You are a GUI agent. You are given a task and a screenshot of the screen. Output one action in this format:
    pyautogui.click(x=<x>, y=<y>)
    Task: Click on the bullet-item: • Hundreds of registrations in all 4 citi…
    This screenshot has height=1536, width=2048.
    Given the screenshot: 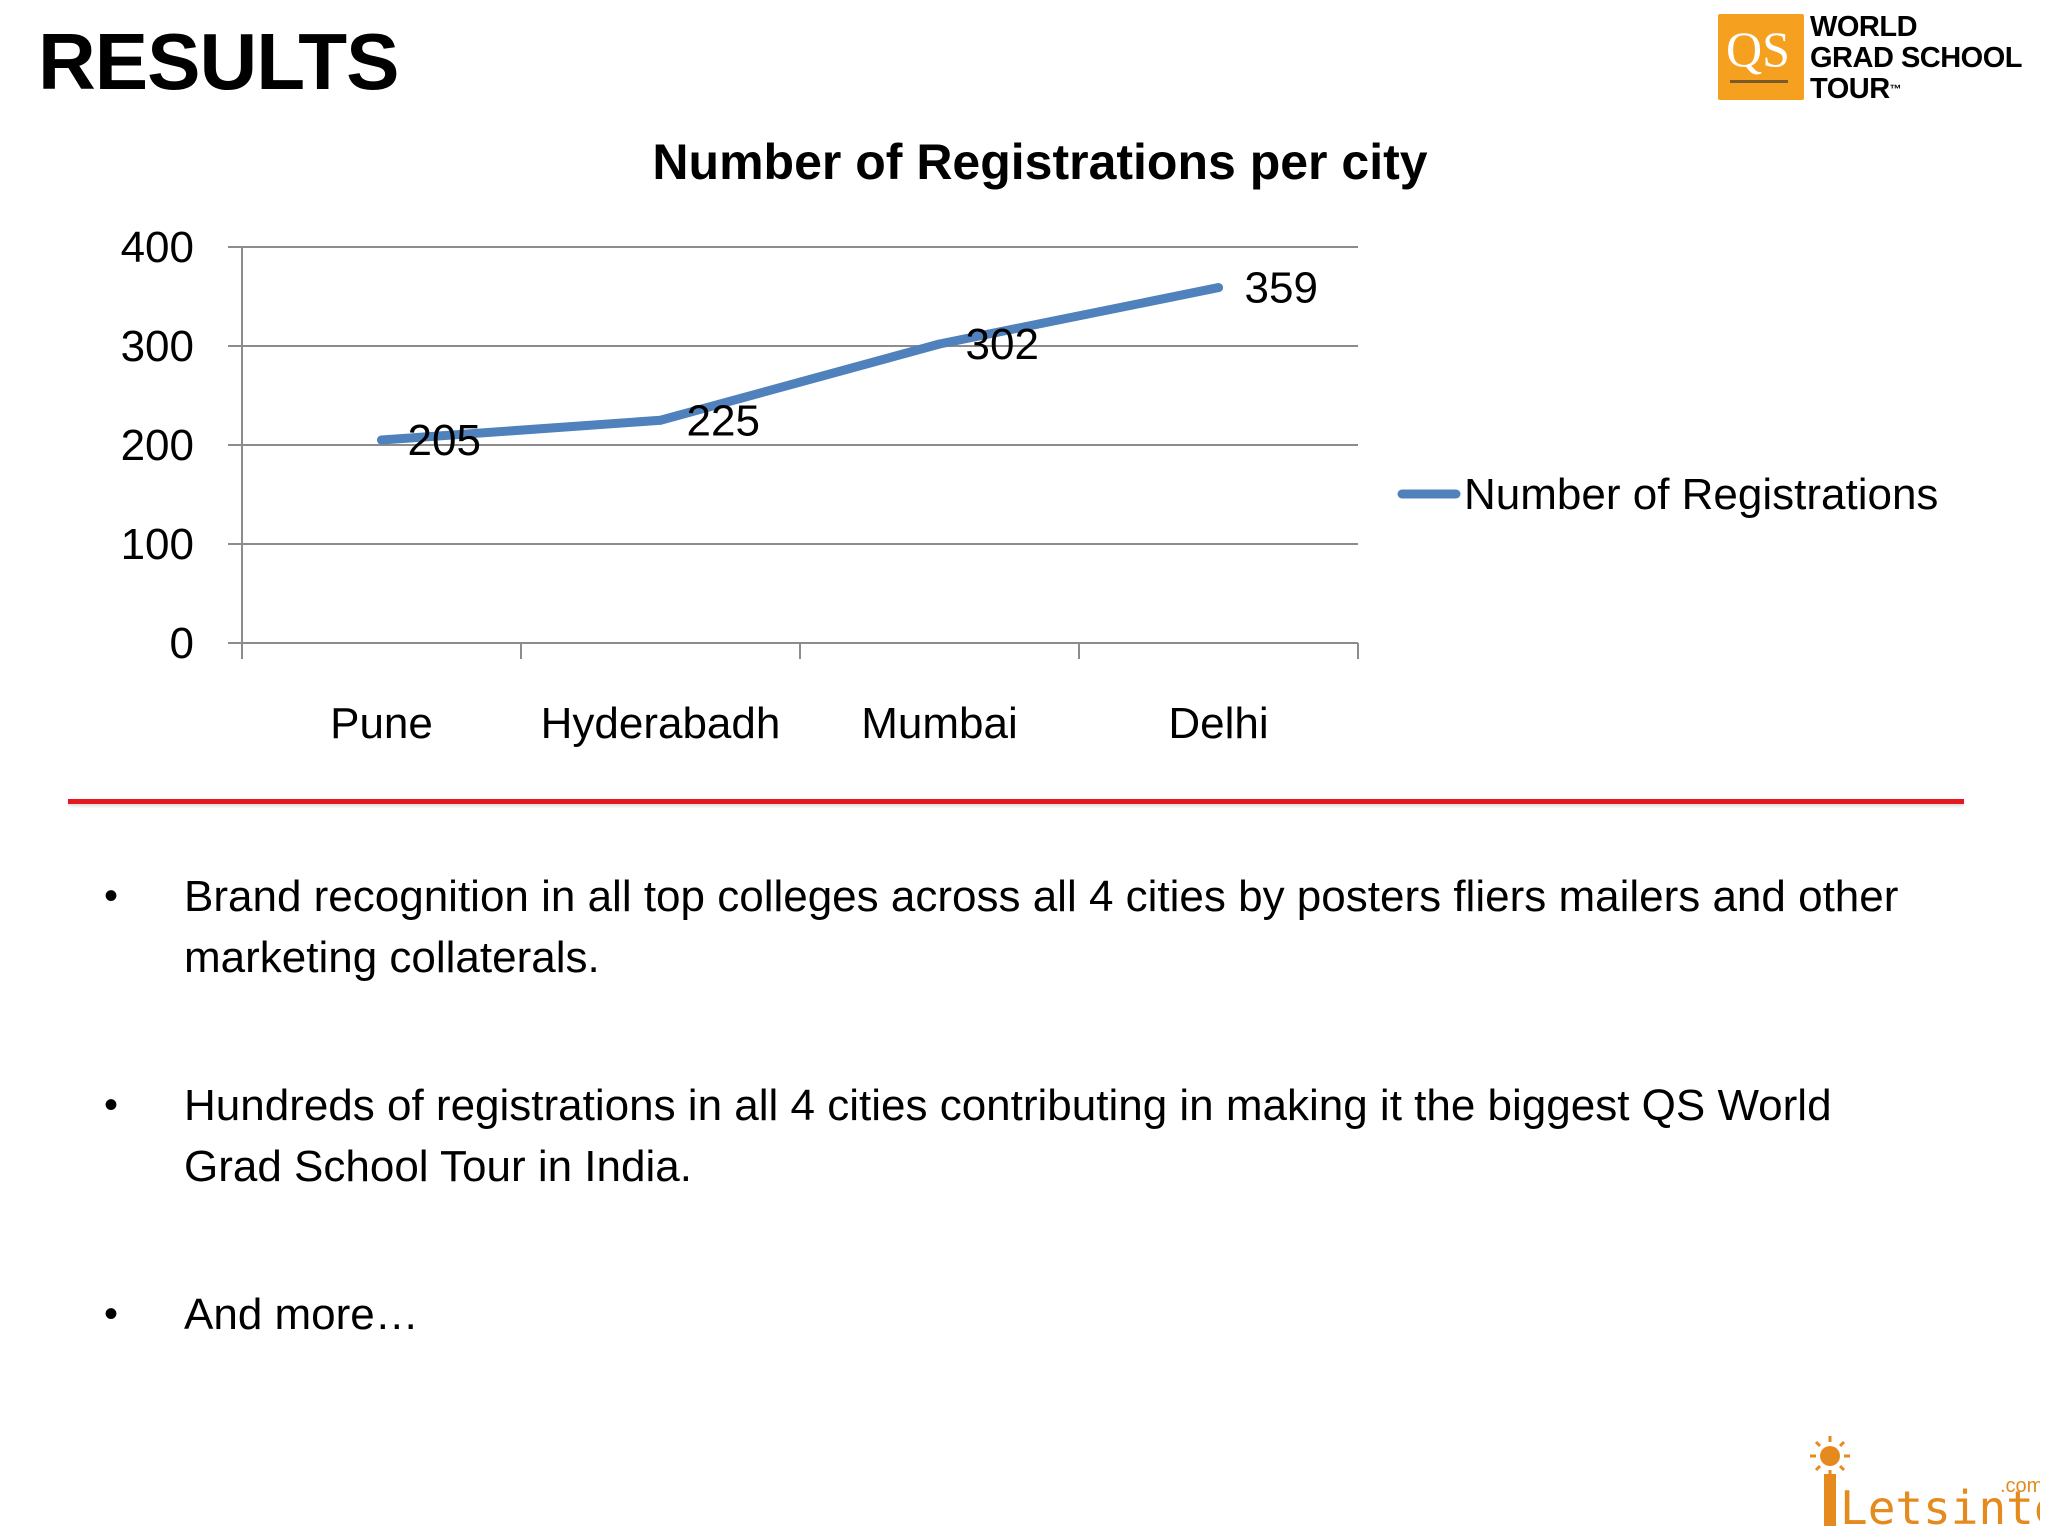 What is the action you would take?
    pyautogui.click(x=1010, y=1136)
    